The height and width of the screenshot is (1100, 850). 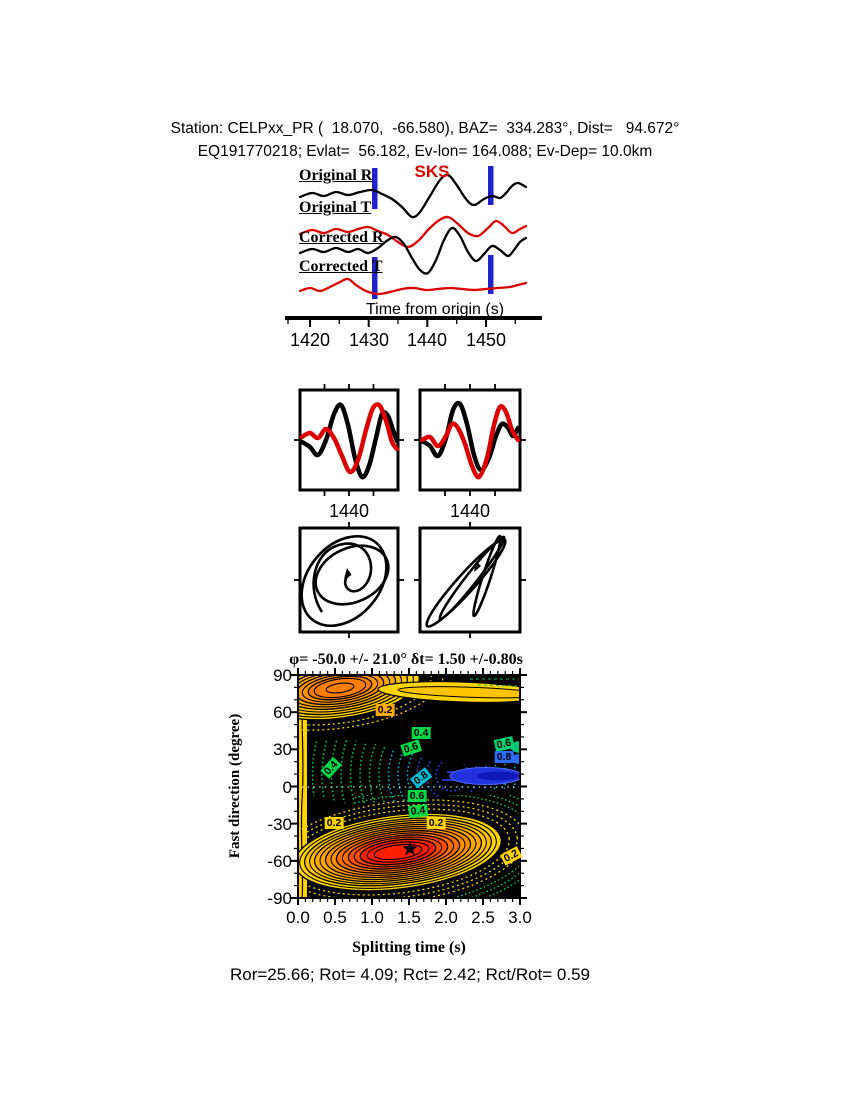 I want to click on time-tick-1440: 1440, so click(x=427, y=340).